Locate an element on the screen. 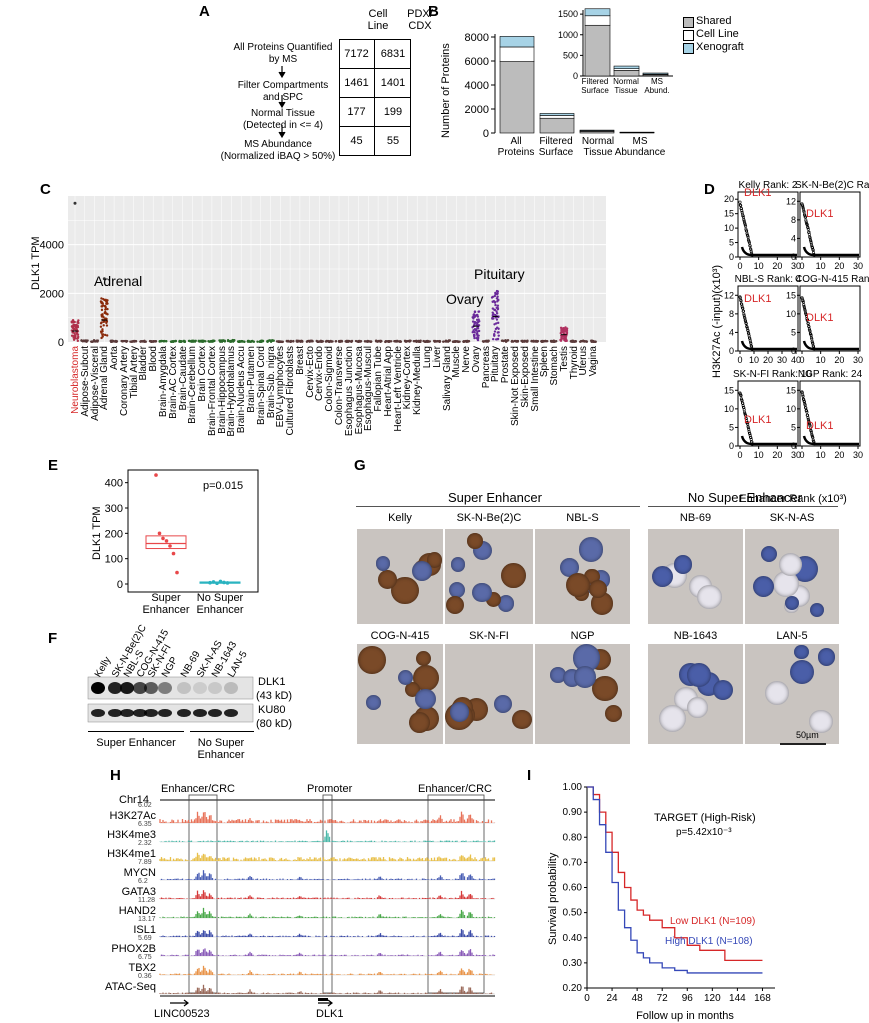  x-tick-label: 96 is located at coordinates (688, 998).